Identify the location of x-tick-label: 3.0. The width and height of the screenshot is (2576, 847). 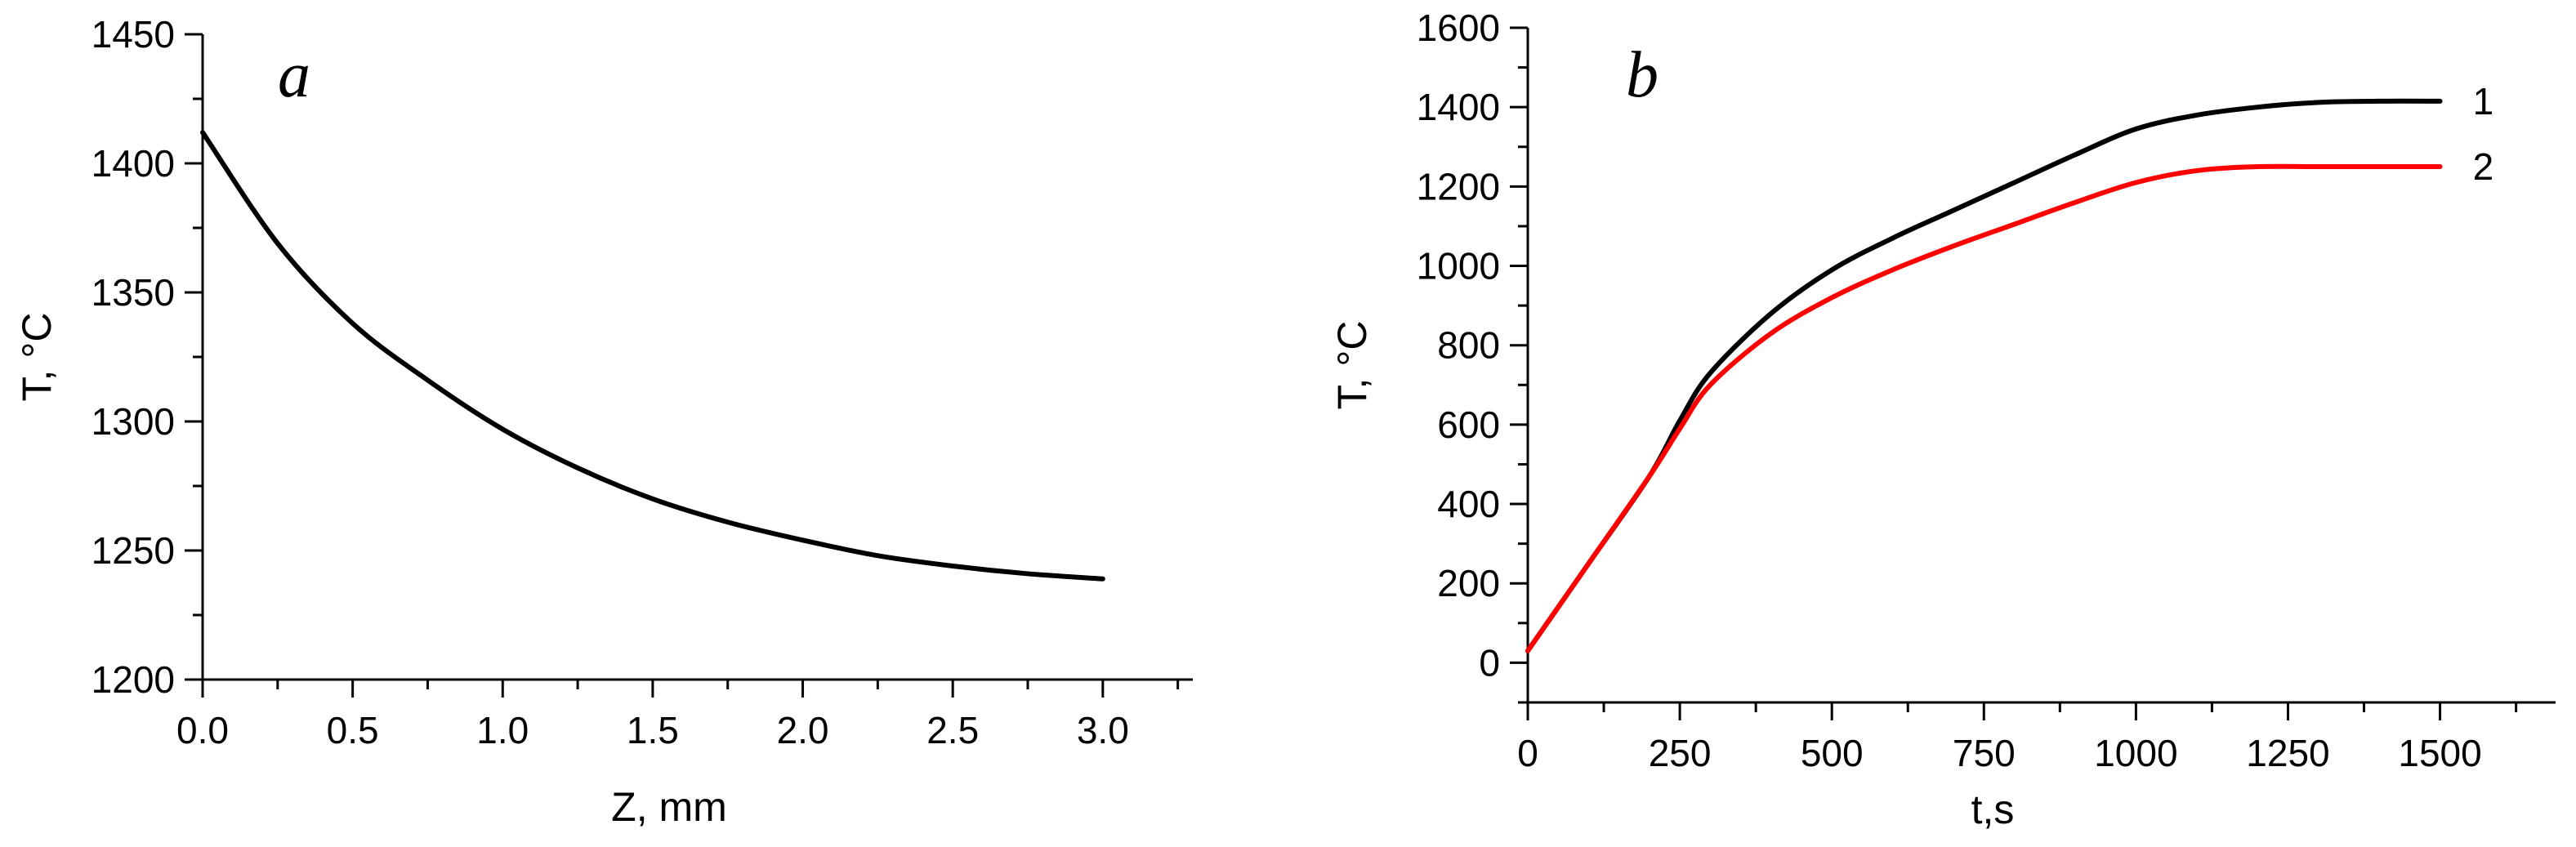
(1103, 730).